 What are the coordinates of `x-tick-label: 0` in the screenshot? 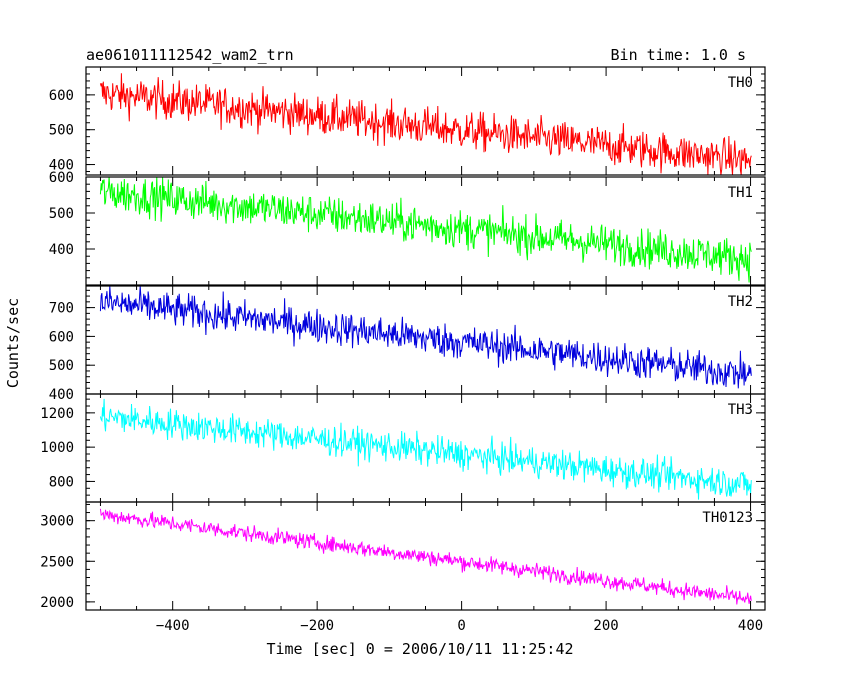 It's located at (461, 626).